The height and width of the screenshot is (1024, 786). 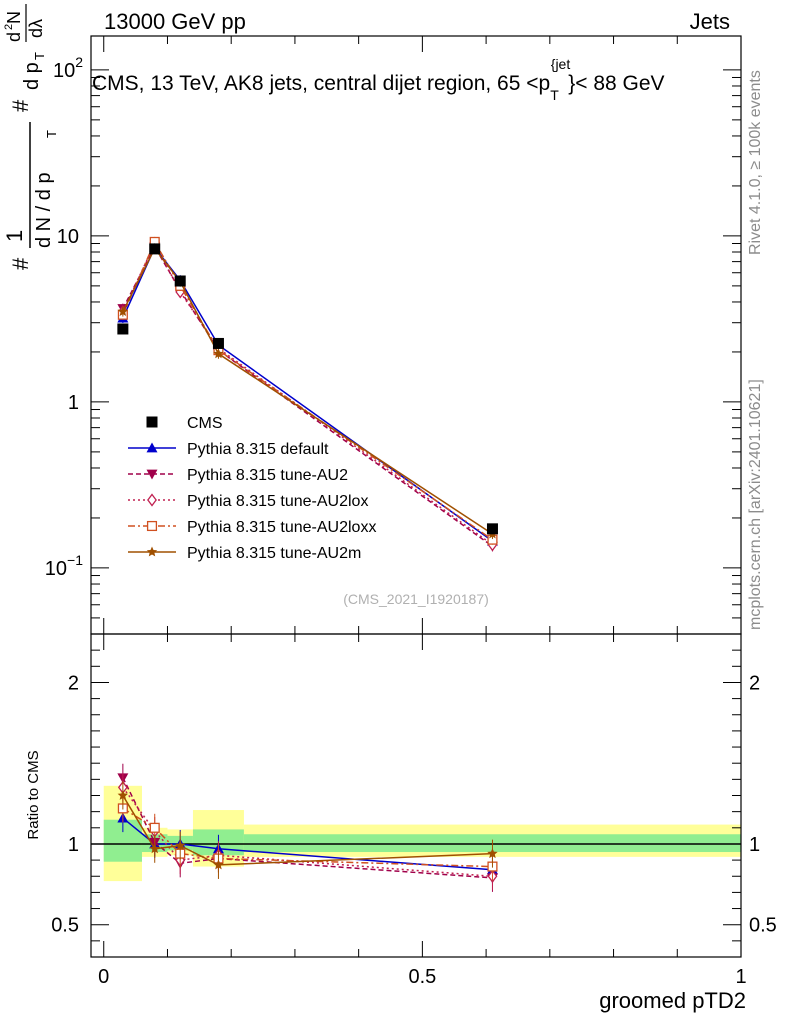 I want to click on x-tick-label: 0.5, so click(x=422, y=977).